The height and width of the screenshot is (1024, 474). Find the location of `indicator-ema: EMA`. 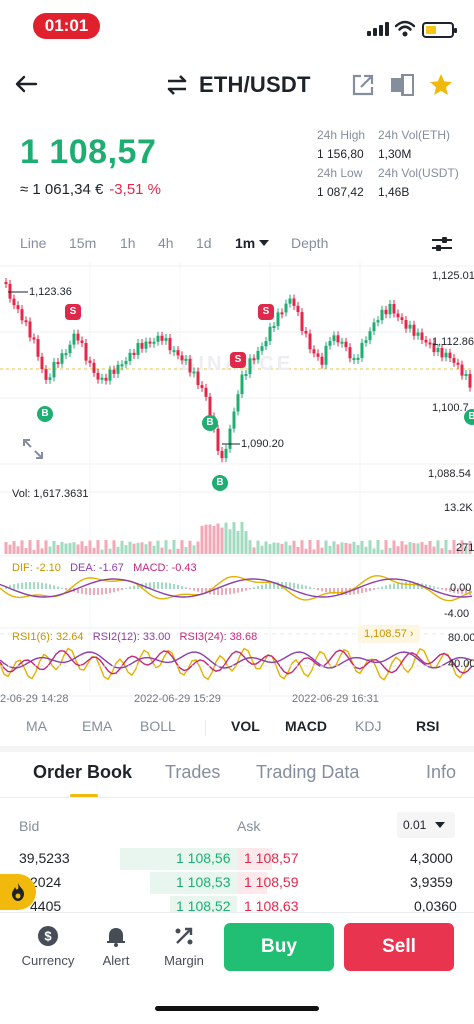

indicator-ema: EMA is located at coordinates (97, 726).